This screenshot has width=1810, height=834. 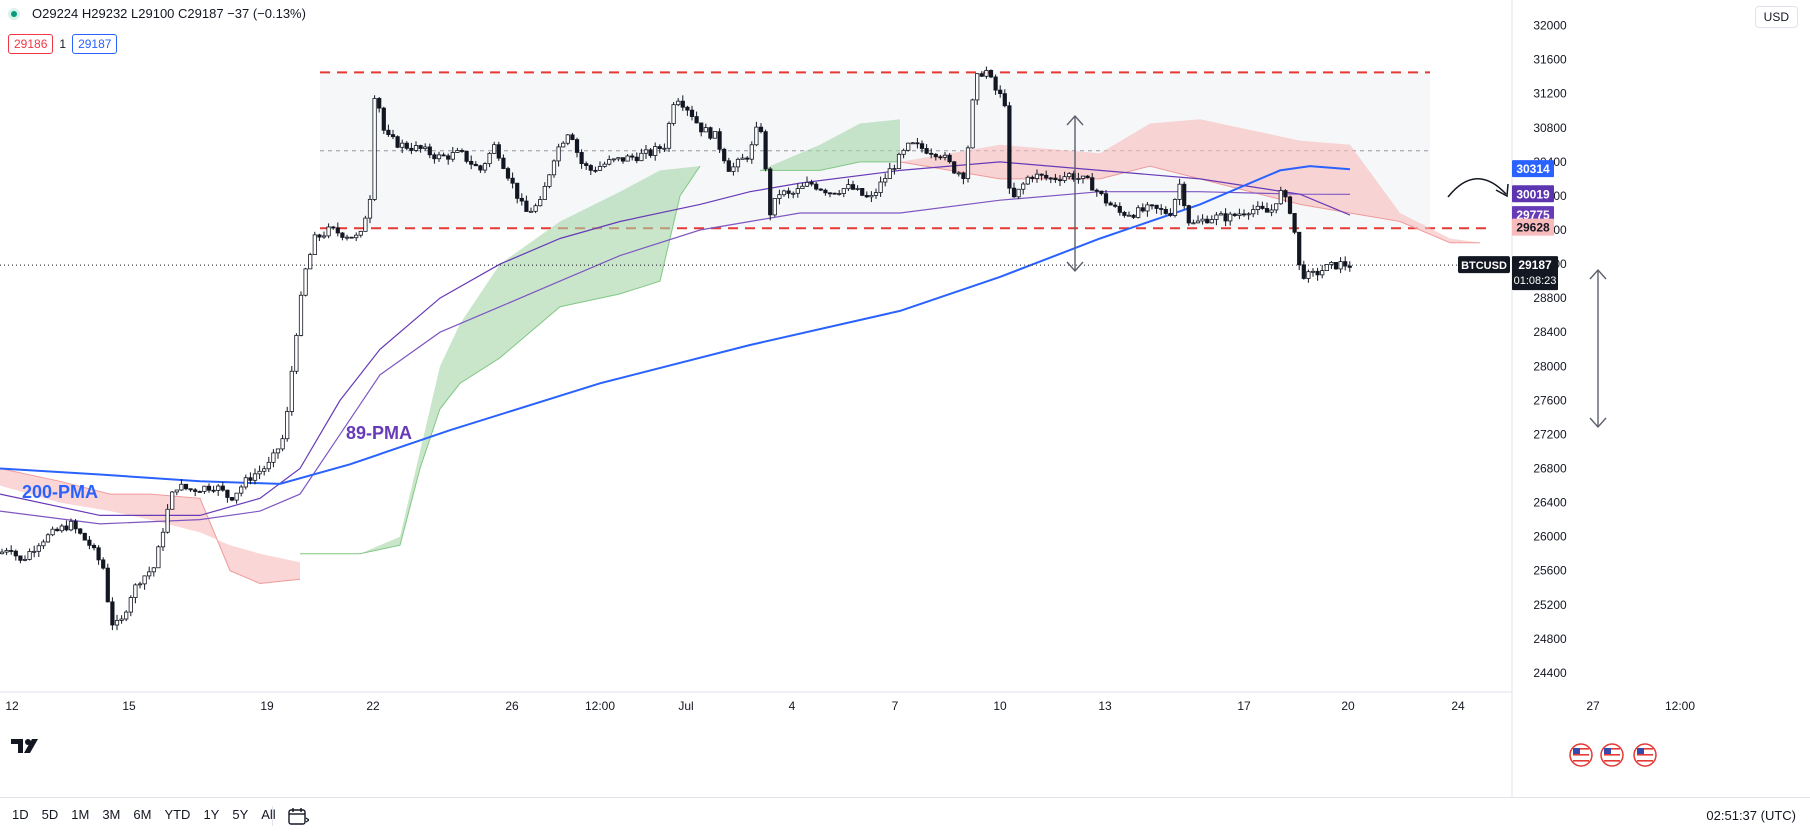 What do you see at coordinates (20, 814) in the screenshot?
I see `range-1d-button: 1D` at bounding box center [20, 814].